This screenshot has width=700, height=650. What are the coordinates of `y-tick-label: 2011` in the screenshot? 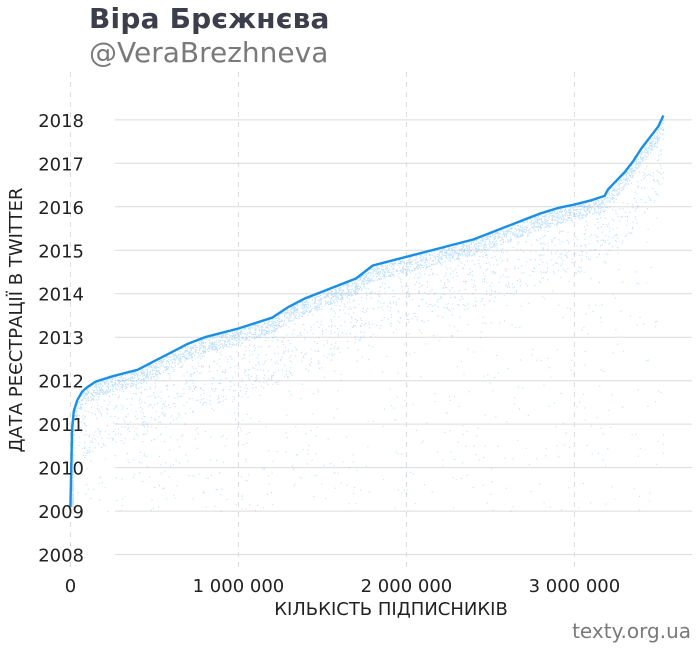 It's located at (61, 425).